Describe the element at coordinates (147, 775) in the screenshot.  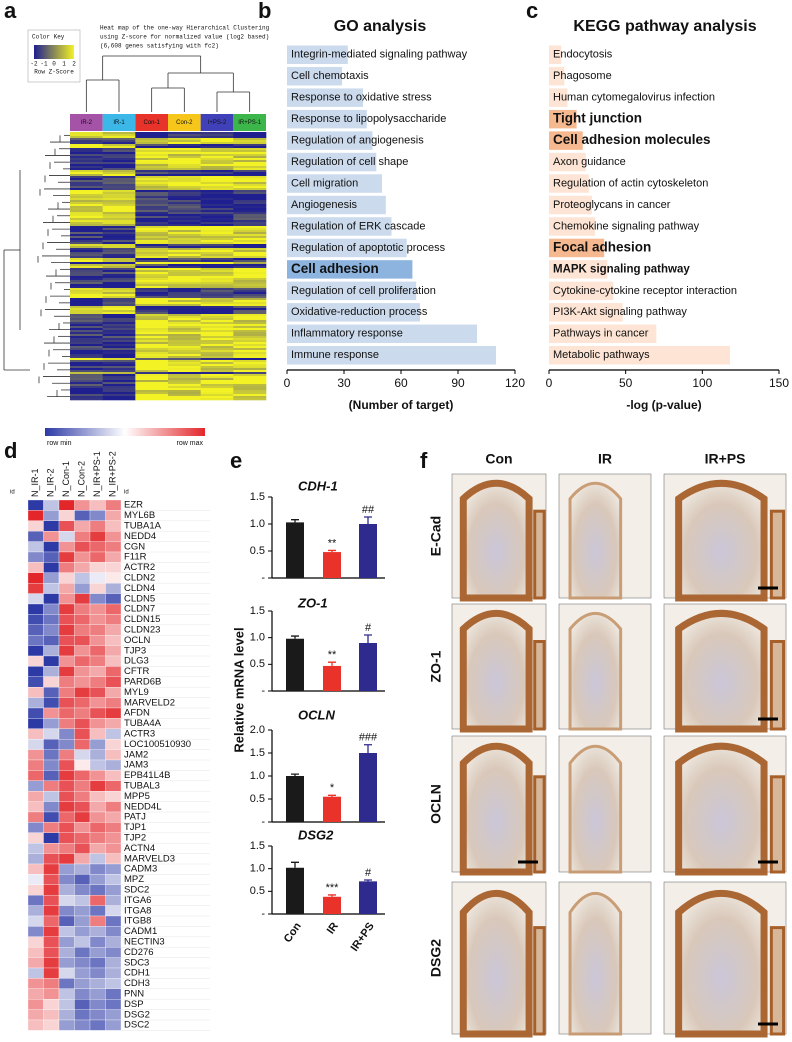
I see `gene-label: EPB41L4B` at that location.